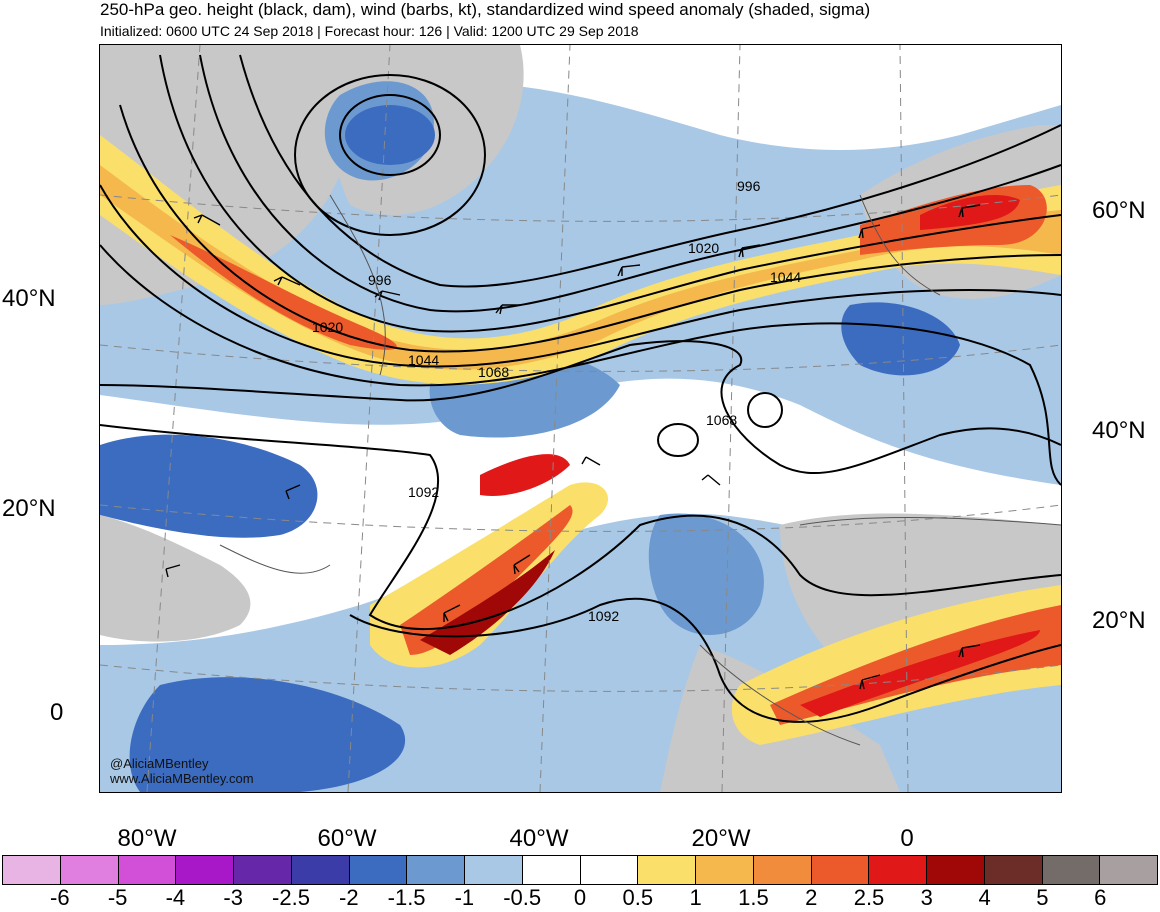 This screenshot has width=1160, height=912. Describe the element at coordinates (347, 838) in the screenshot. I see `lon-label: 60°W` at that location.